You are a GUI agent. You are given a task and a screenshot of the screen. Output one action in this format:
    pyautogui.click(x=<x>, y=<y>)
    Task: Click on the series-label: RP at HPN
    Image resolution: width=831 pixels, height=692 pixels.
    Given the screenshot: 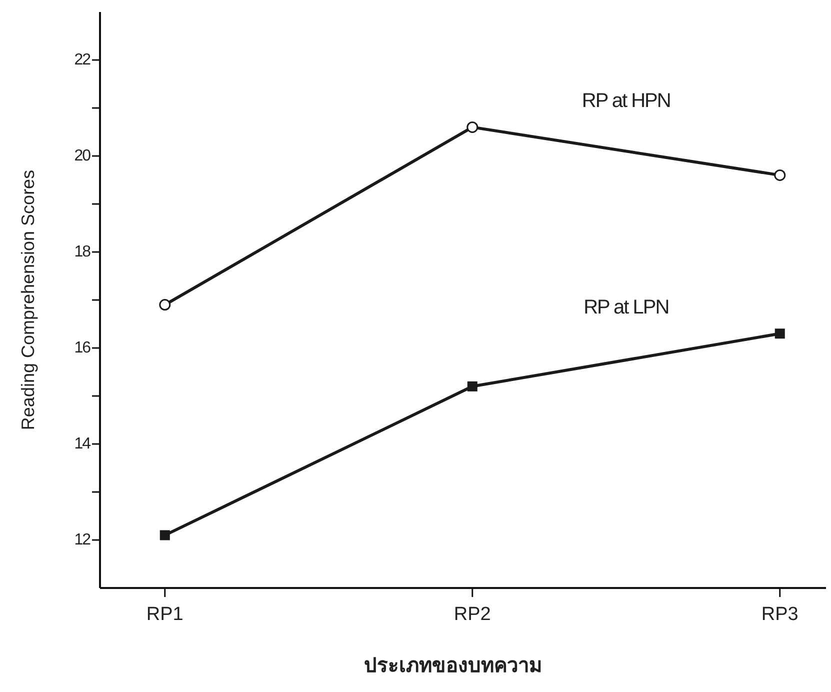 What is the action you would take?
    pyautogui.click(x=626, y=101)
    